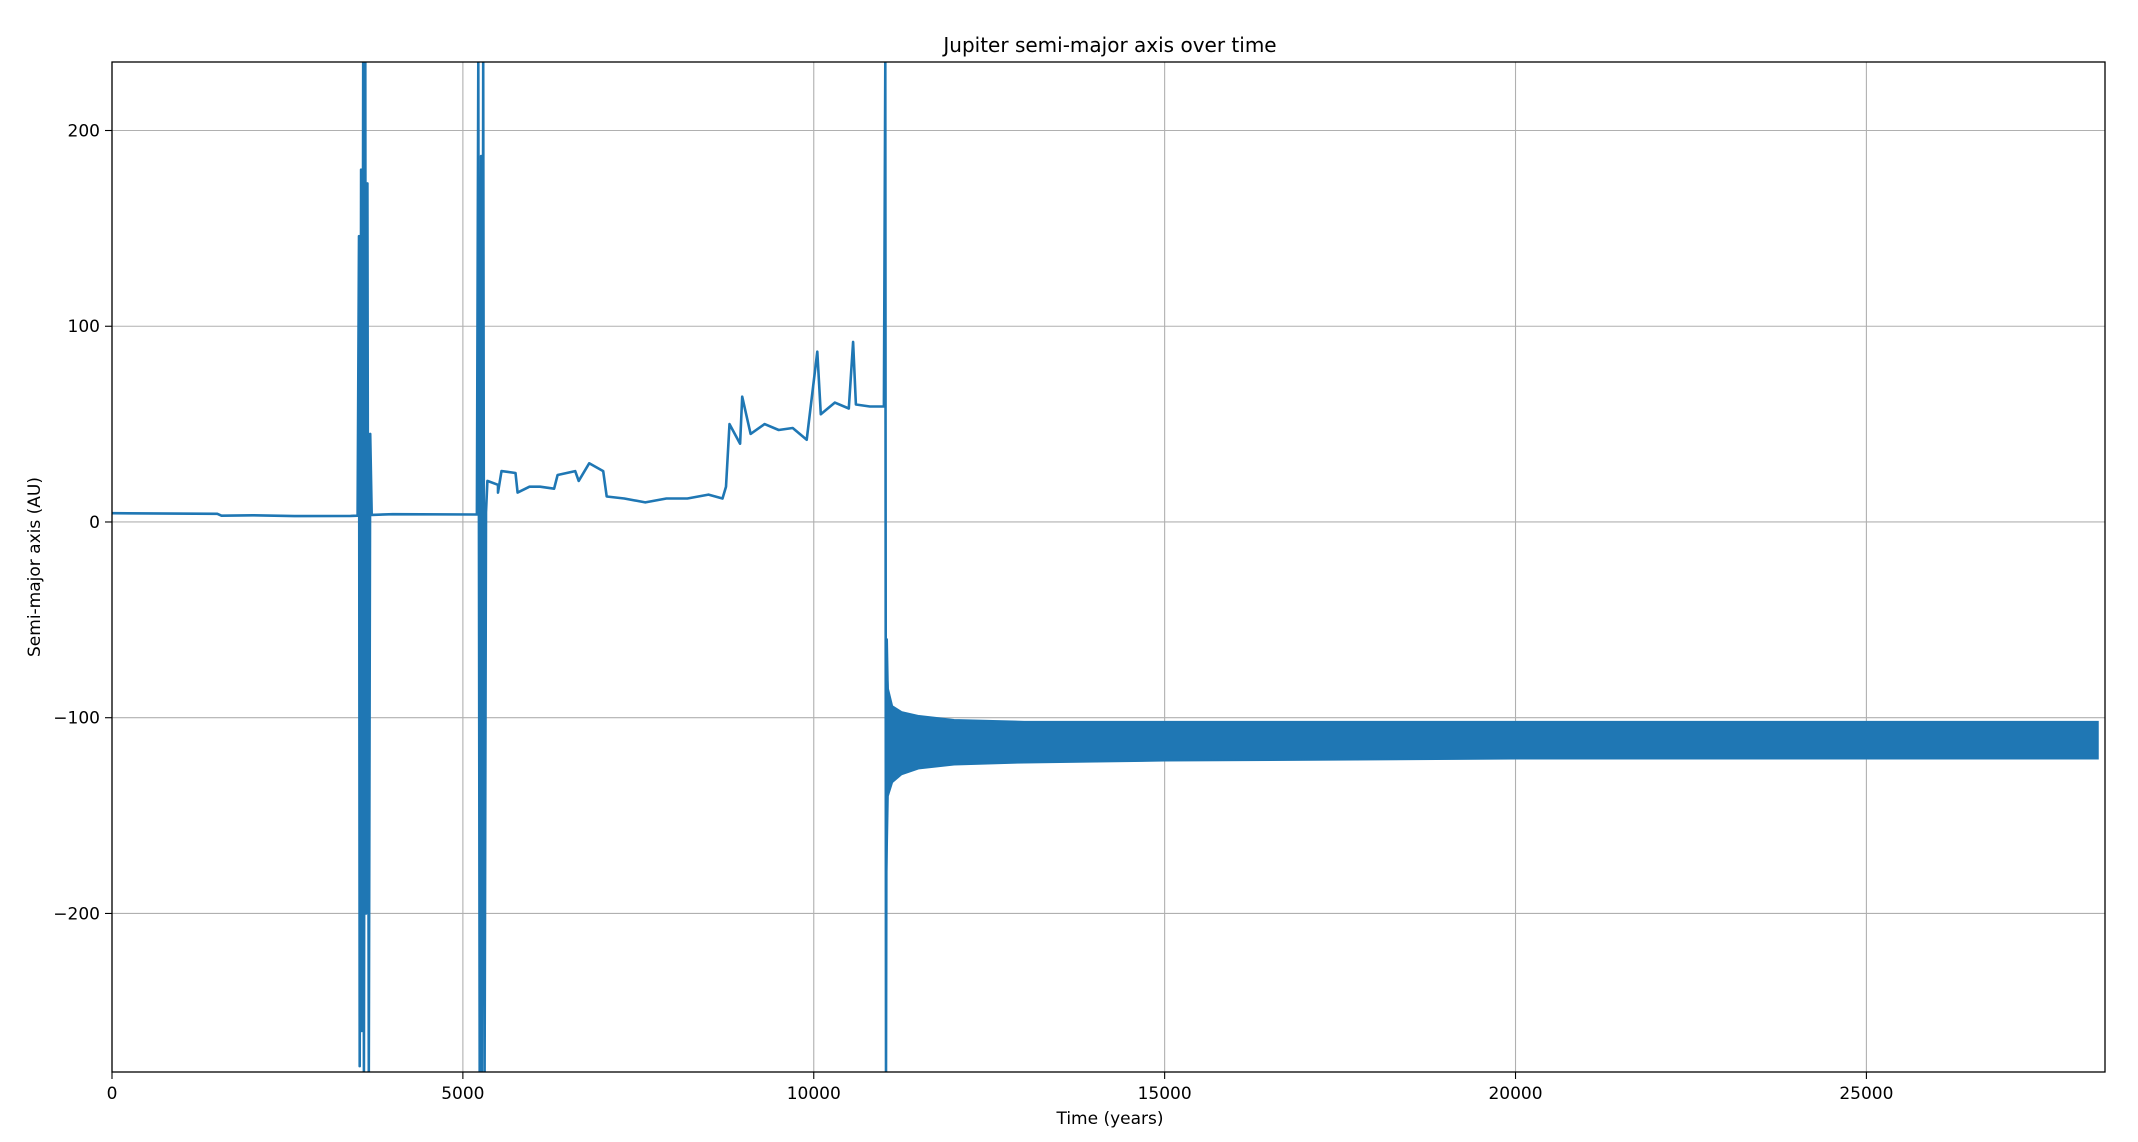  What do you see at coordinates (76, 719) in the screenshot?
I see `y-tick-label: −100` at bounding box center [76, 719].